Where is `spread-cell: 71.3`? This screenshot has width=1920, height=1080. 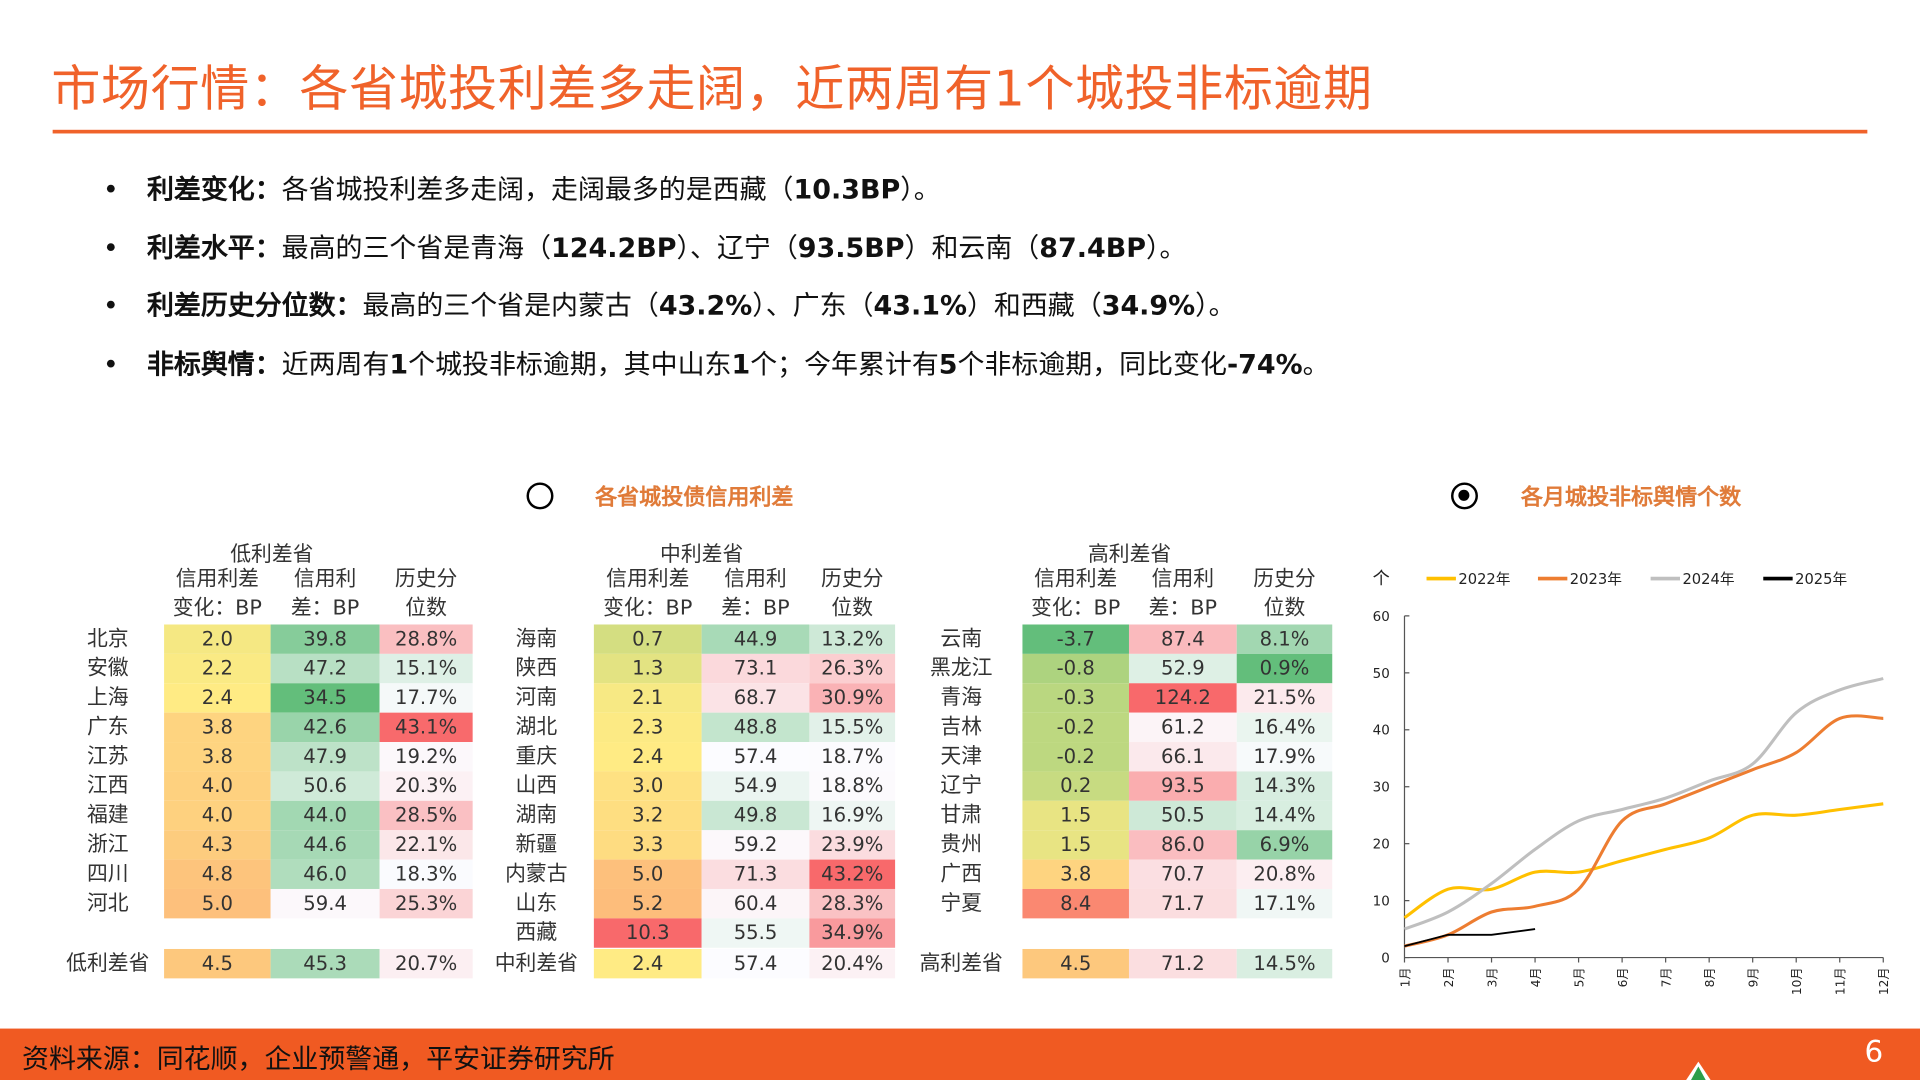 spread-cell: 71.3 is located at coordinates (755, 874).